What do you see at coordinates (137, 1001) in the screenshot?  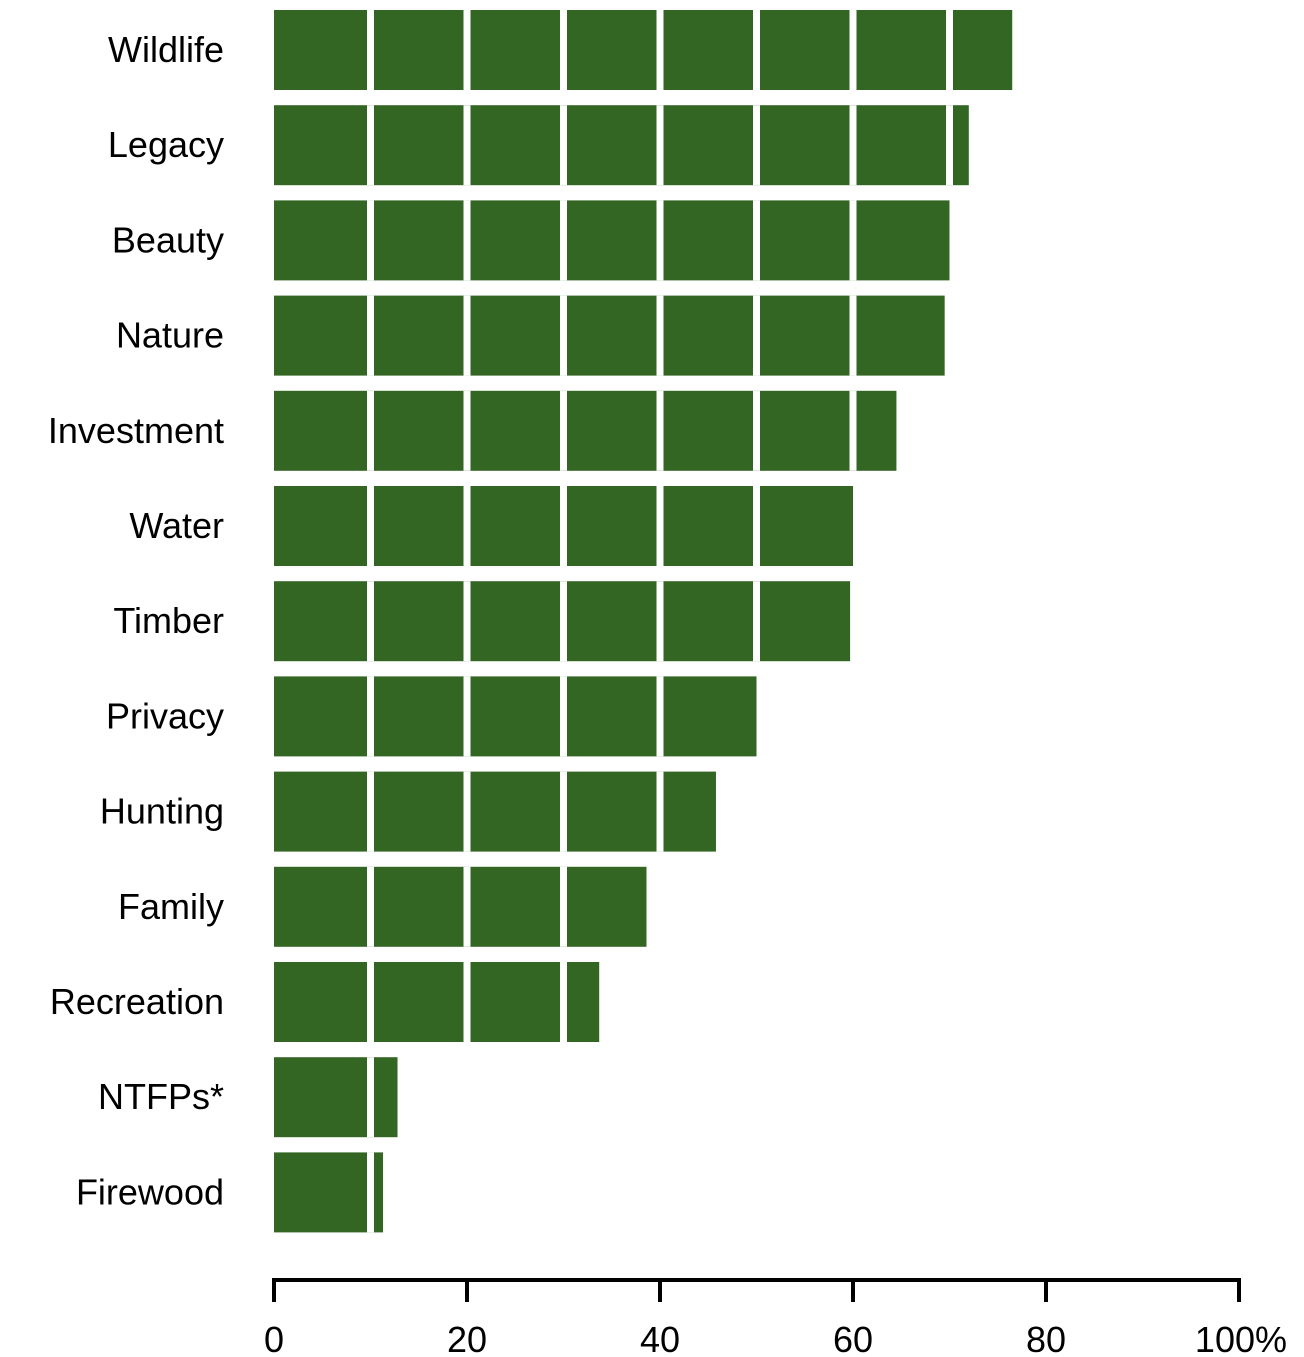 I see `category-label: Recreation` at bounding box center [137, 1001].